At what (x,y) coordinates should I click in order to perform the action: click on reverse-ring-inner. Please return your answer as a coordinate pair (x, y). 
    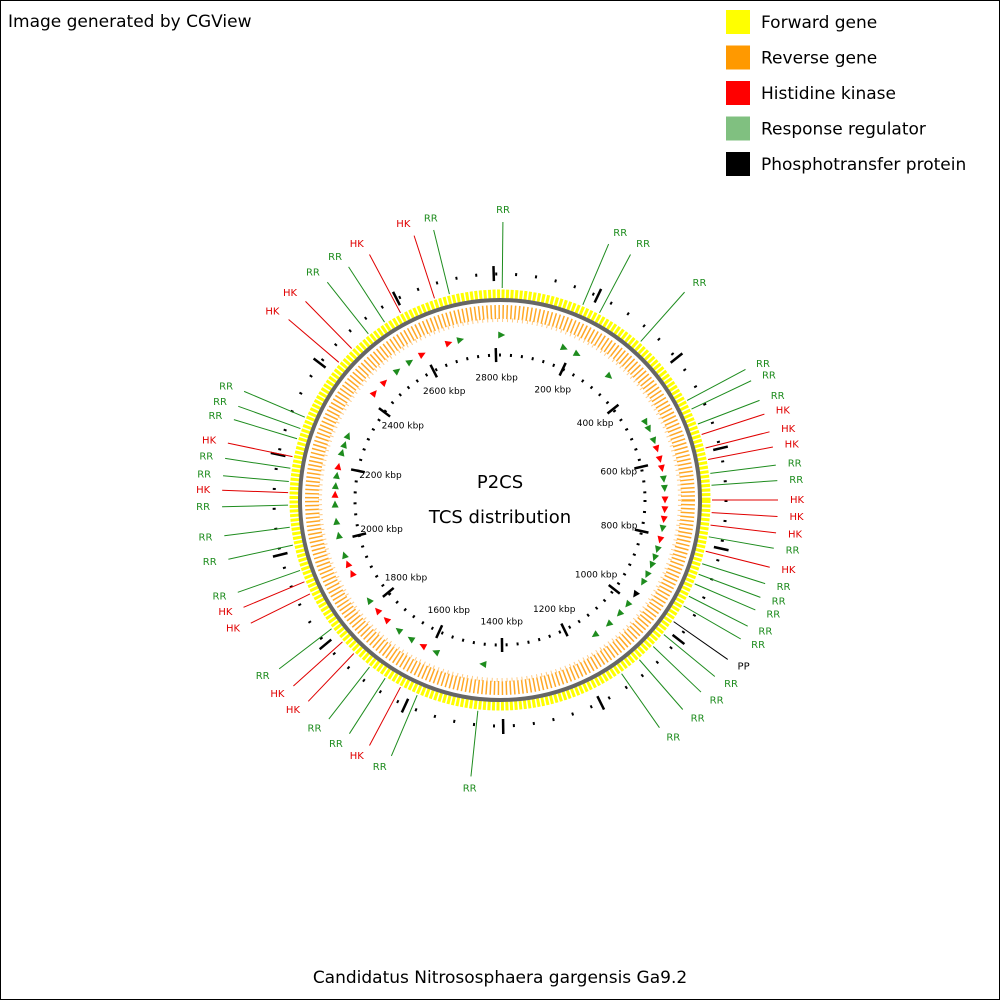
    Looking at the image, I should click on (500, 500).